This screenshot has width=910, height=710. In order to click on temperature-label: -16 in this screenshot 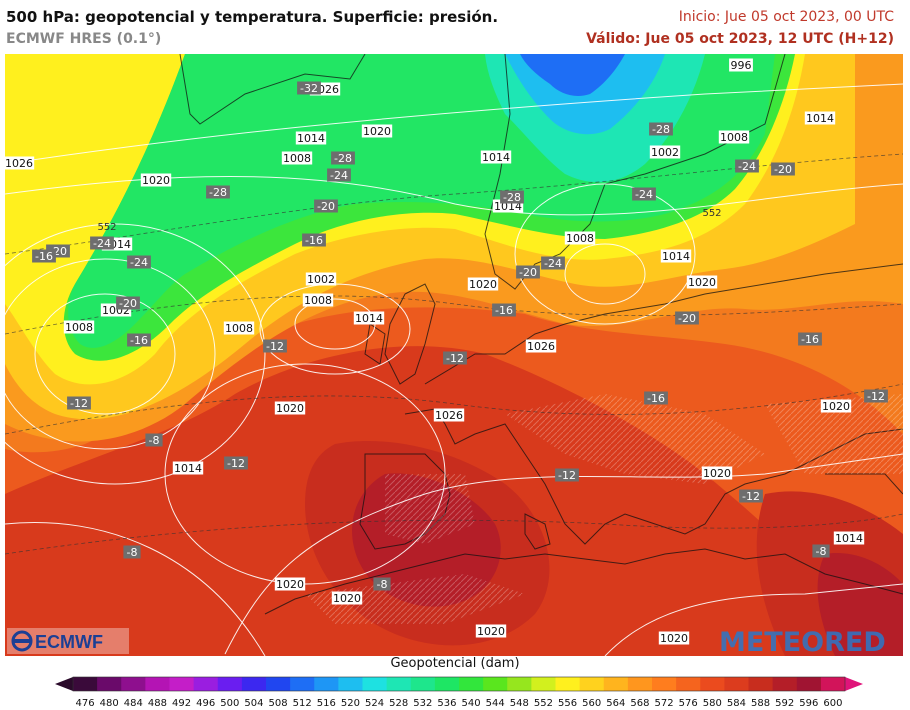, I will do `click(139, 340)`.